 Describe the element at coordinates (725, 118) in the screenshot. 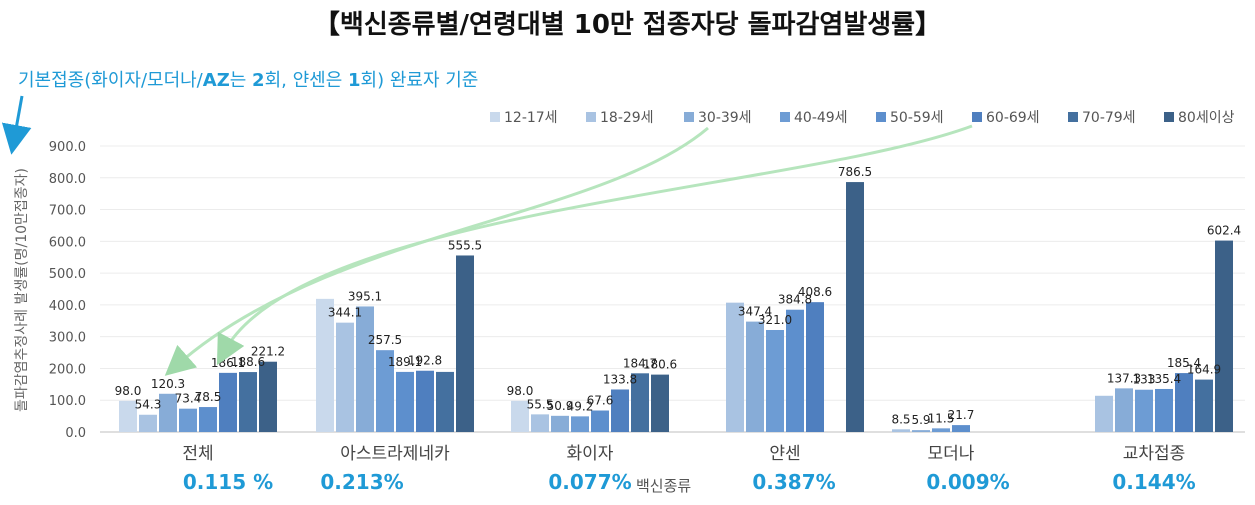

I see `legend-label: 30-39세` at that location.